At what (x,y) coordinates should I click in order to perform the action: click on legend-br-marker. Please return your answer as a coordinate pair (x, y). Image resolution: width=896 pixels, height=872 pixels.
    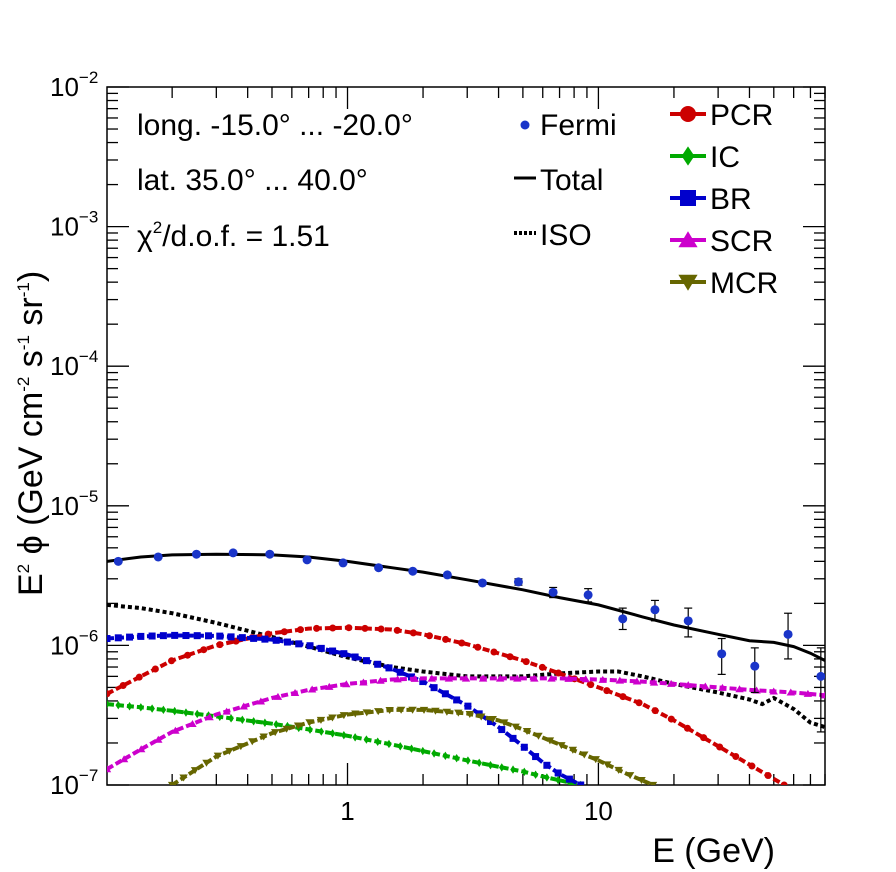
    Looking at the image, I should click on (688, 198).